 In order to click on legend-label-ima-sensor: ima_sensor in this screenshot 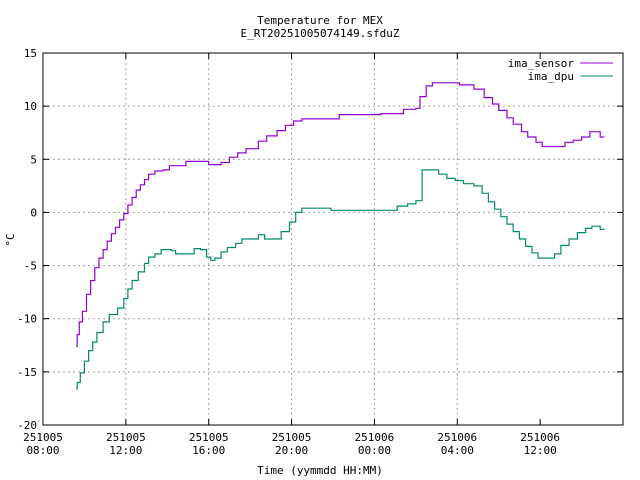, I will do `click(541, 63)`.